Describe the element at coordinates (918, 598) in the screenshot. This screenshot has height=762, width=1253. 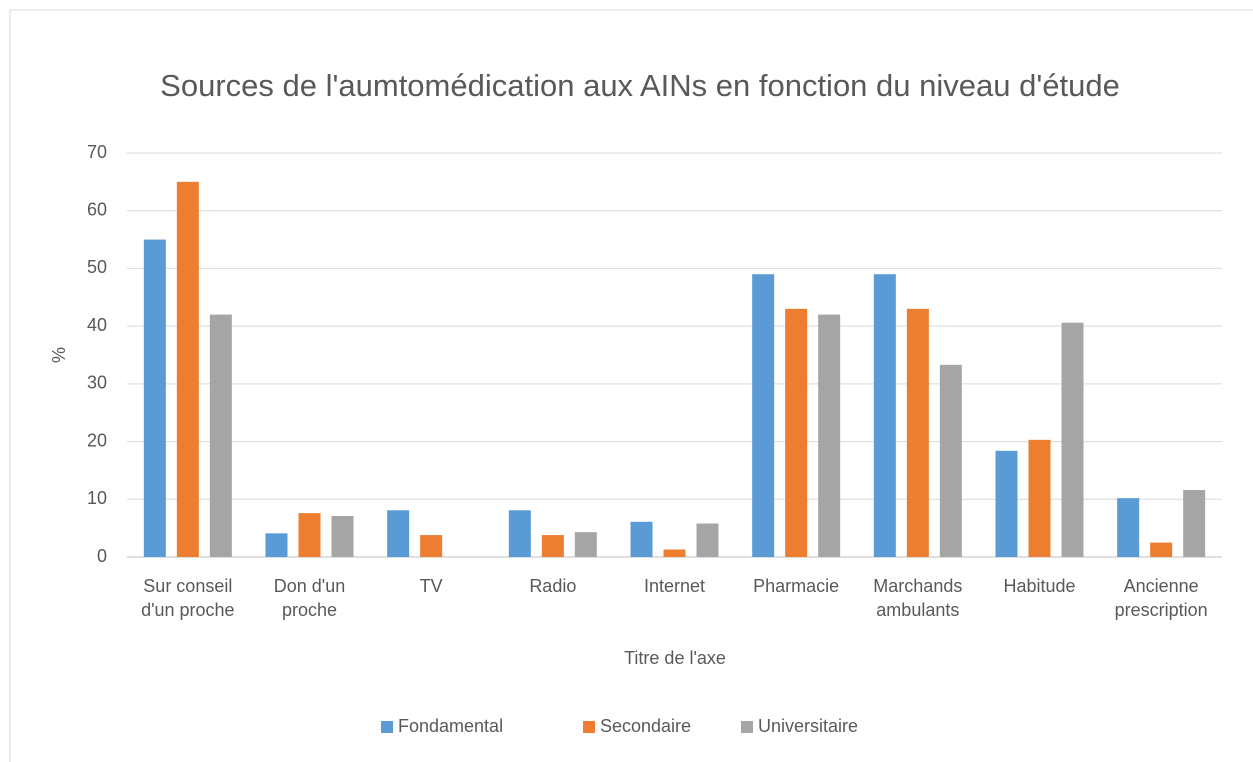
I see `x-tick-label: Marchands ambulants` at that location.